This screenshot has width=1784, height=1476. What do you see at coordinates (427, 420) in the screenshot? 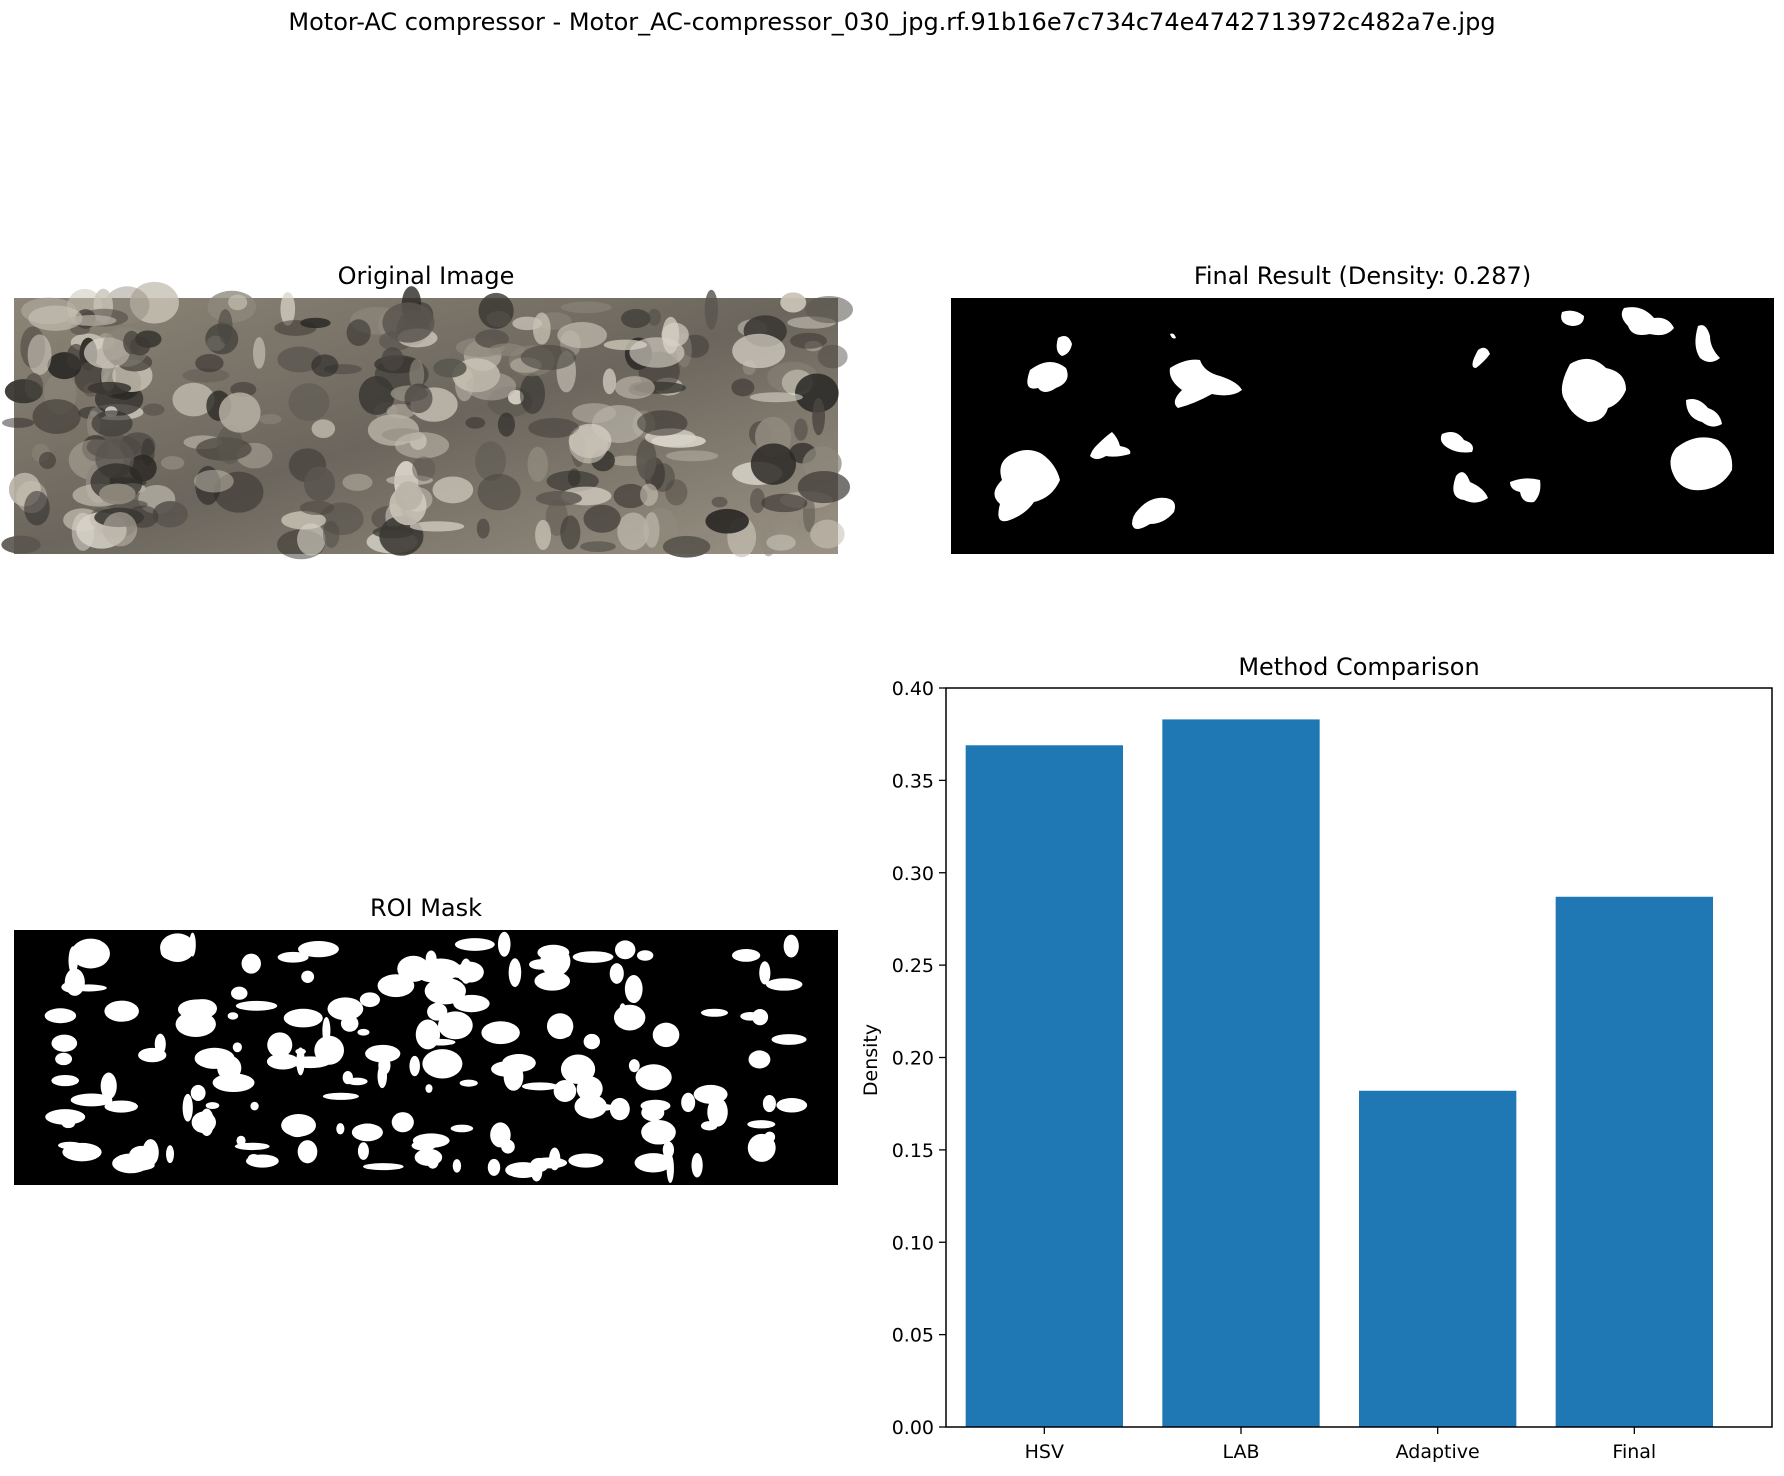
I see `original-image` at bounding box center [427, 420].